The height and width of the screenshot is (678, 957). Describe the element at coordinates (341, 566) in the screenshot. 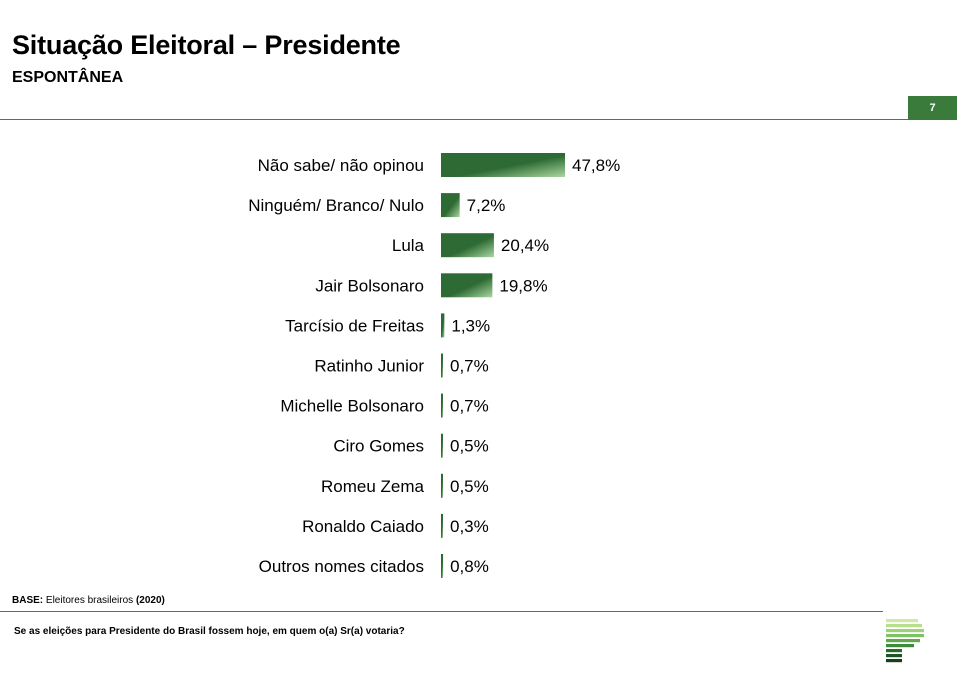

I see `category-label: Outros nomes citados` at that location.